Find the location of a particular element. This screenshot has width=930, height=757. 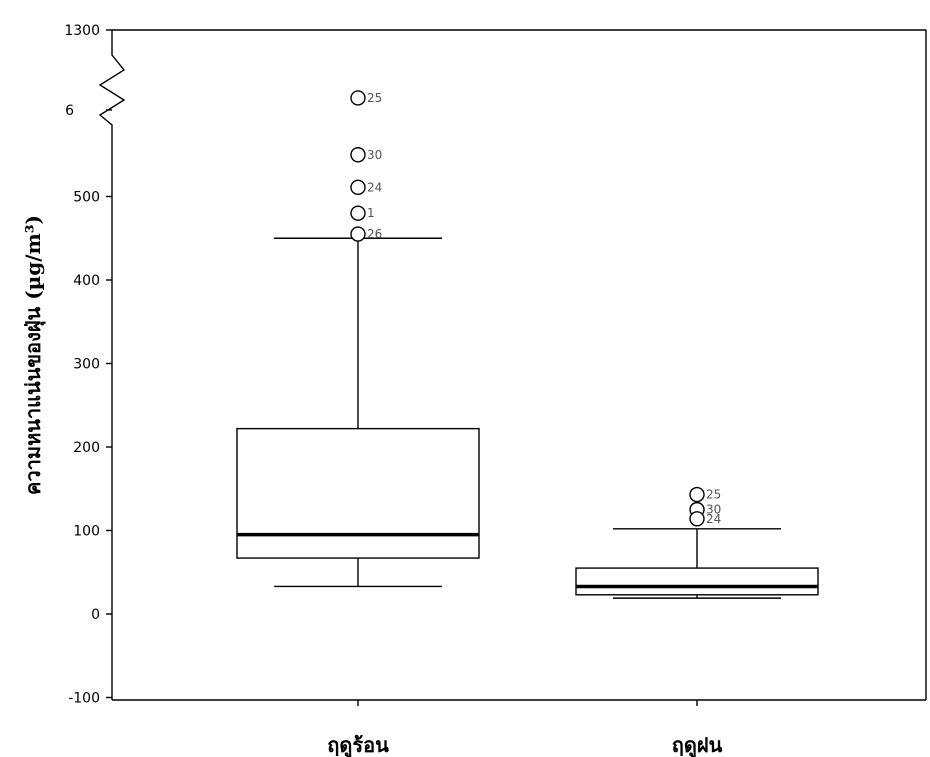

x-category-label: ฤดูฝน is located at coordinates (697, 745).